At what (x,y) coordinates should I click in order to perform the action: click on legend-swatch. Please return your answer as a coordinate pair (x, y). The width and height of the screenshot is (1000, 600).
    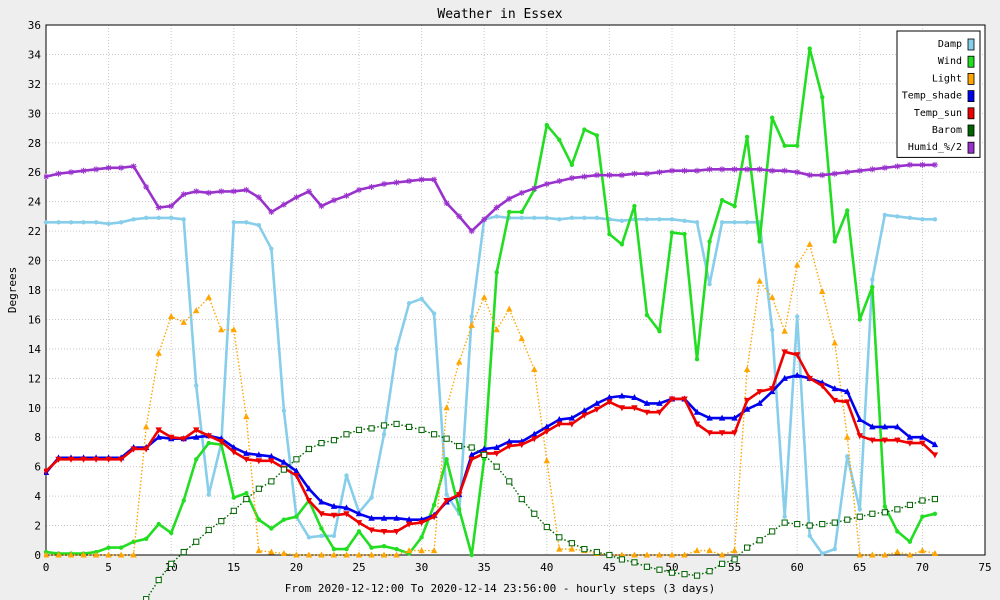
    Looking at the image, I should click on (971, 79).